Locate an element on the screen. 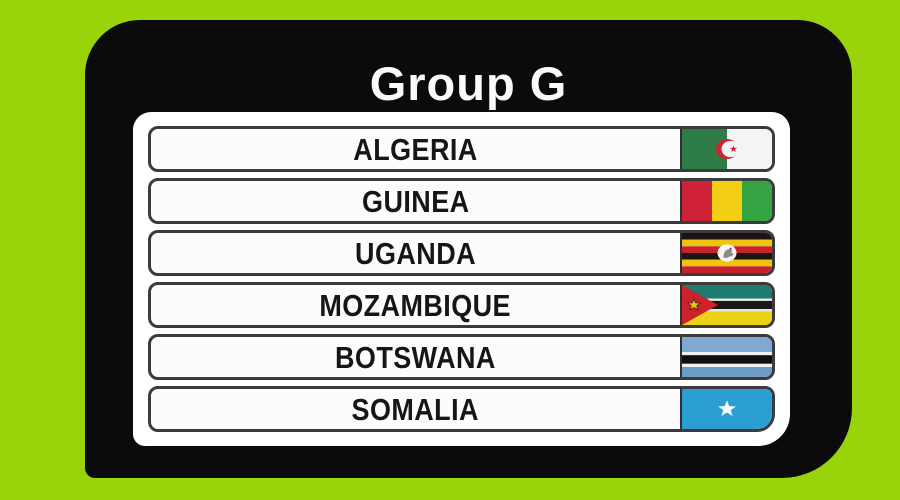 The height and width of the screenshot is (500, 900). team-row-algeria: ALGERIA is located at coordinates (461, 149).